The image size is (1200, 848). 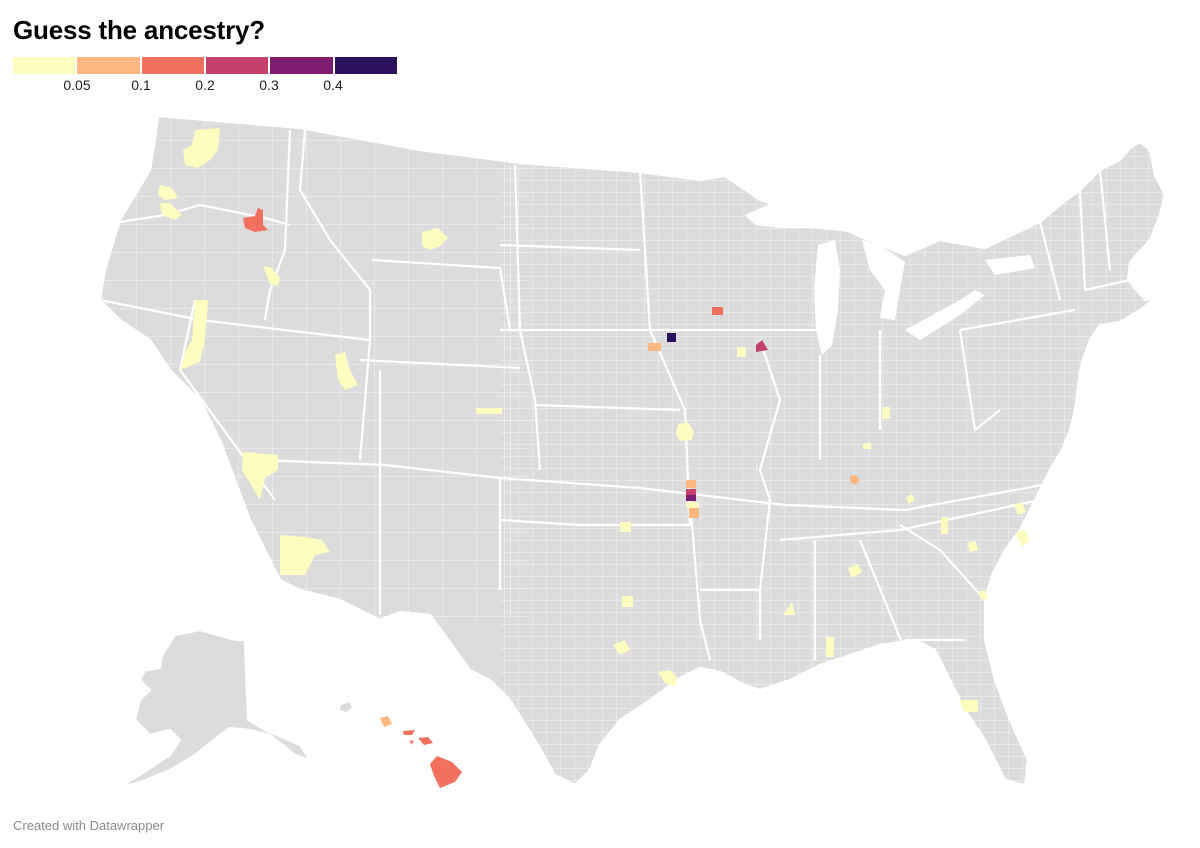 I want to click on chart-title: Guess the ancestry?, so click(x=139, y=30).